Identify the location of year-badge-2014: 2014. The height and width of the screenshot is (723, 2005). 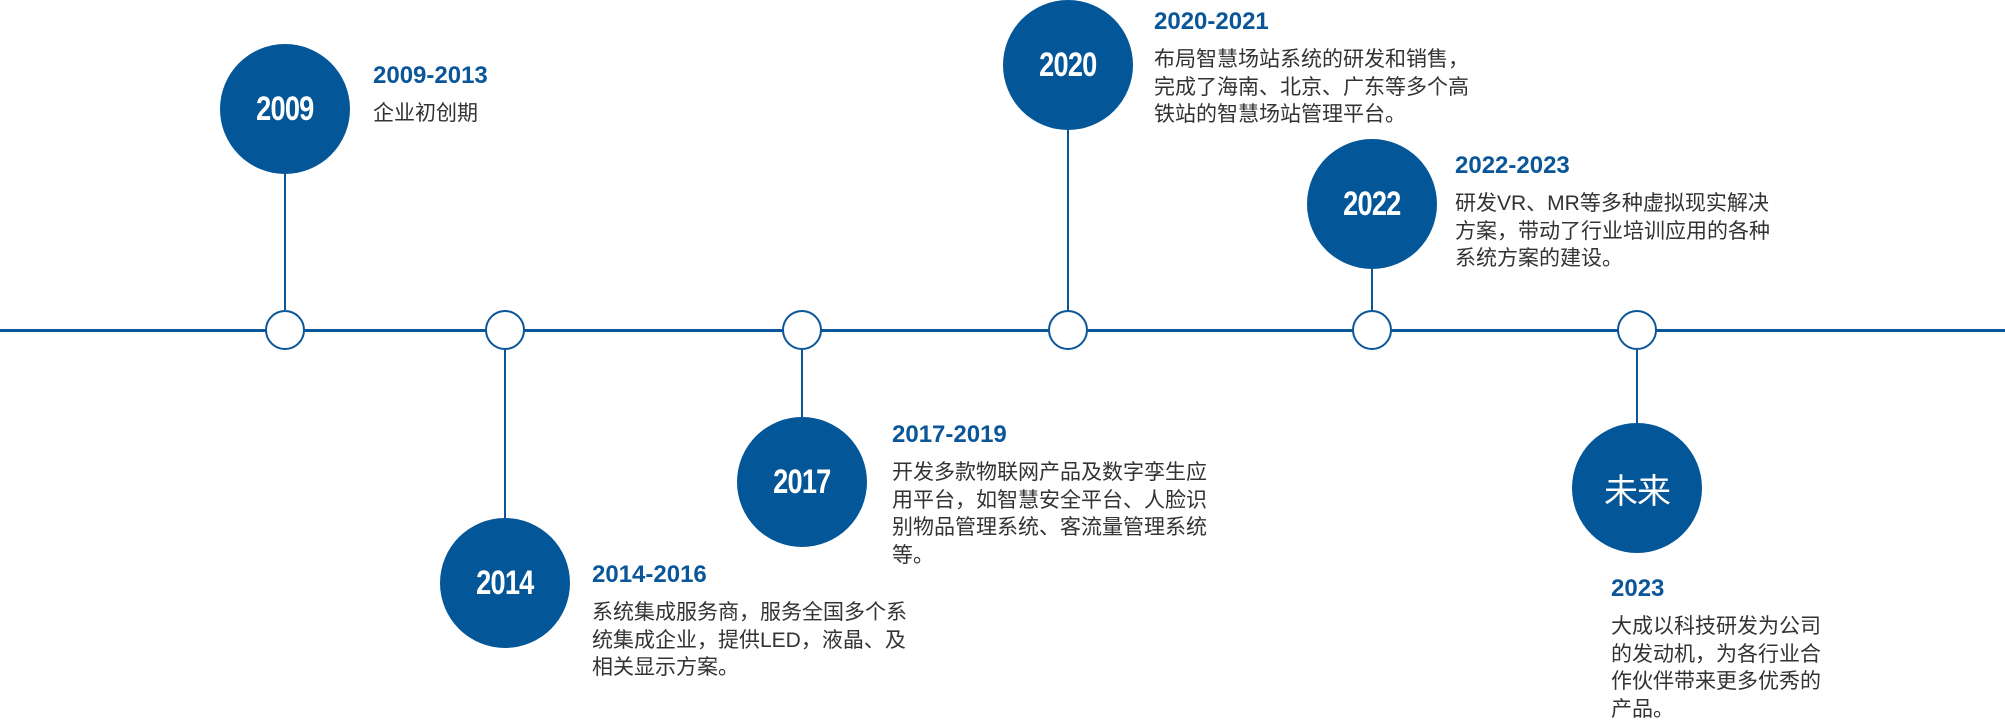
(505, 583).